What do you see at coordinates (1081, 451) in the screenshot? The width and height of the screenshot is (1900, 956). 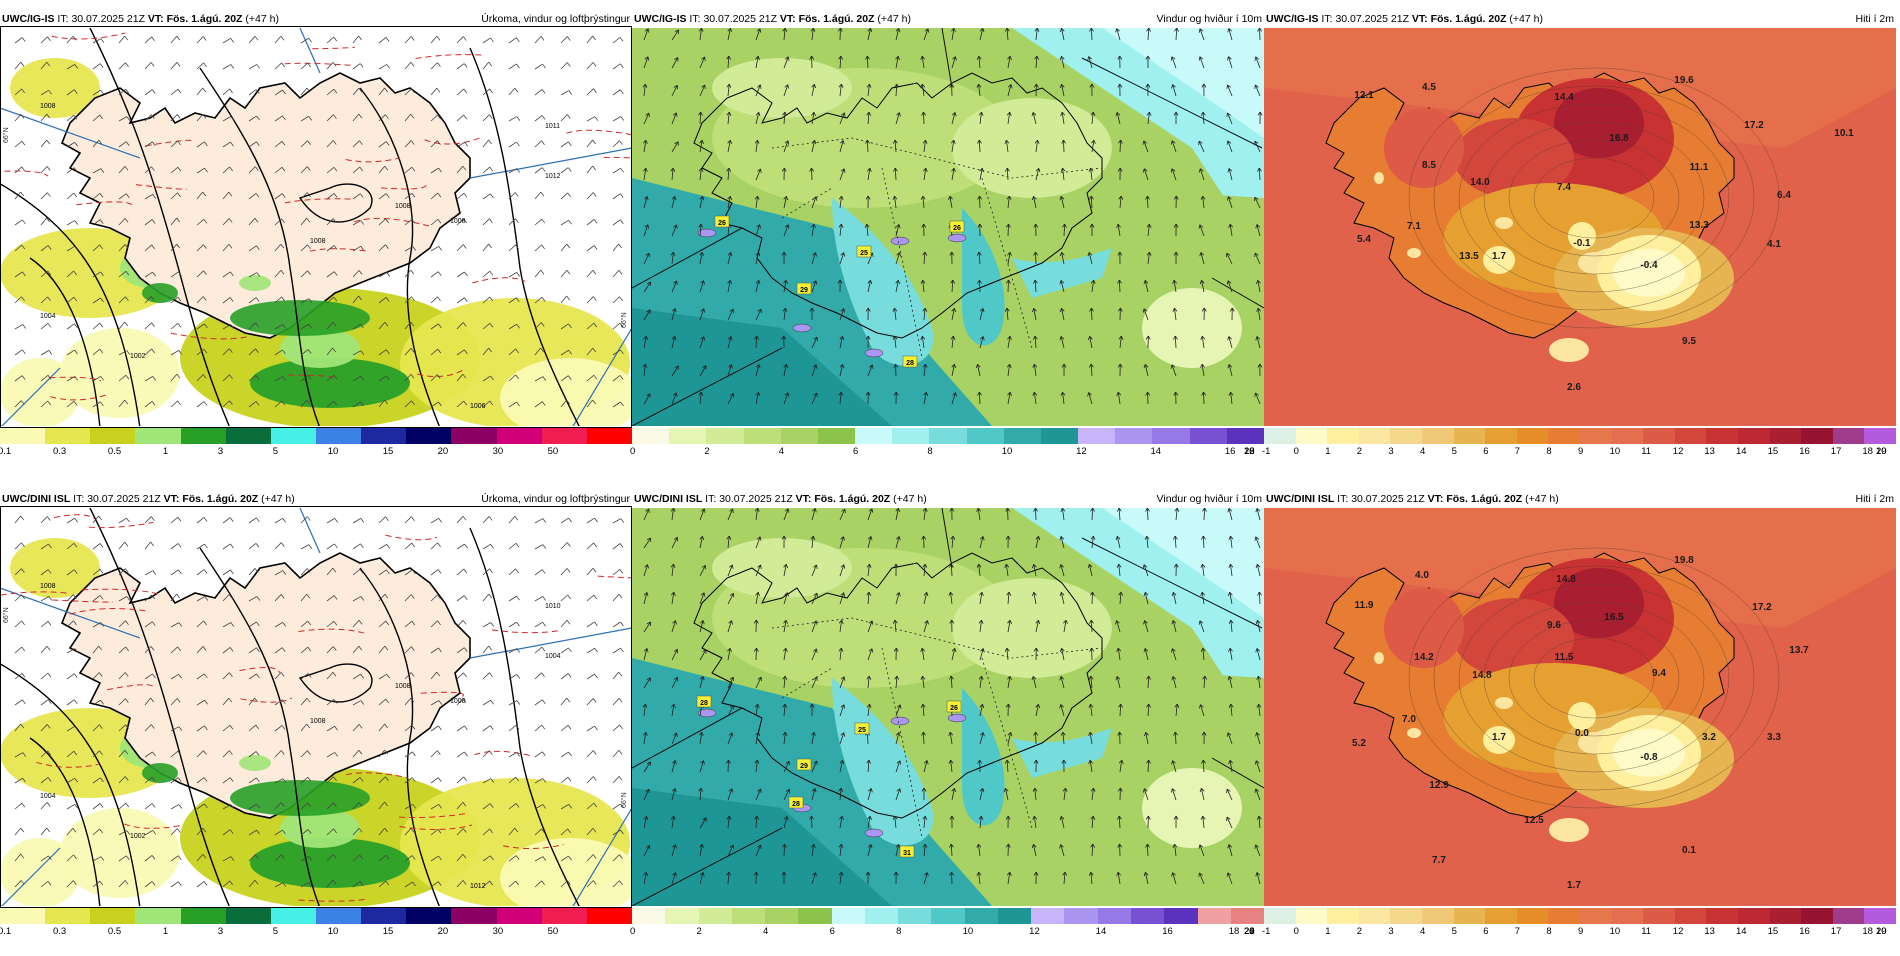 I see `colorbar-tick-label: 12` at bounding box center [1081, 451].